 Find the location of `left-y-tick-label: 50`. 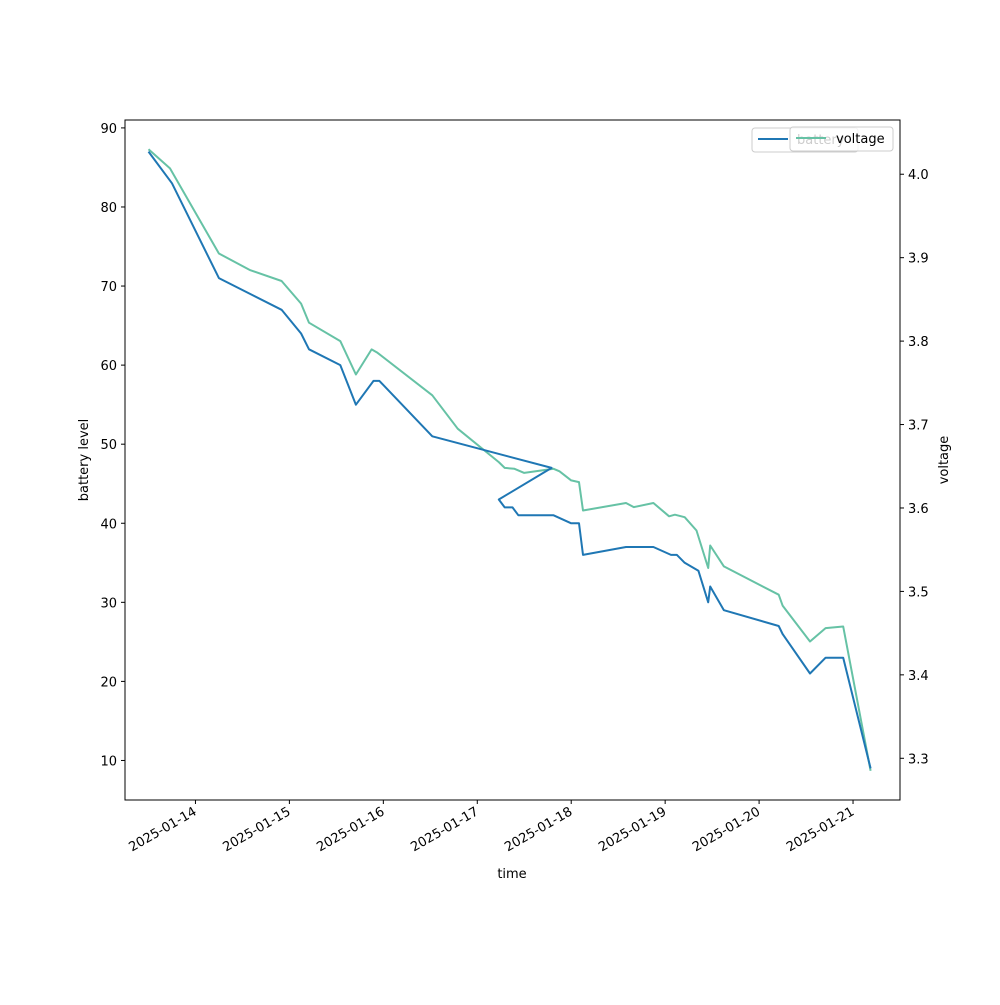

left-y-tick-label: 50 is located at coordinates (108, 445).